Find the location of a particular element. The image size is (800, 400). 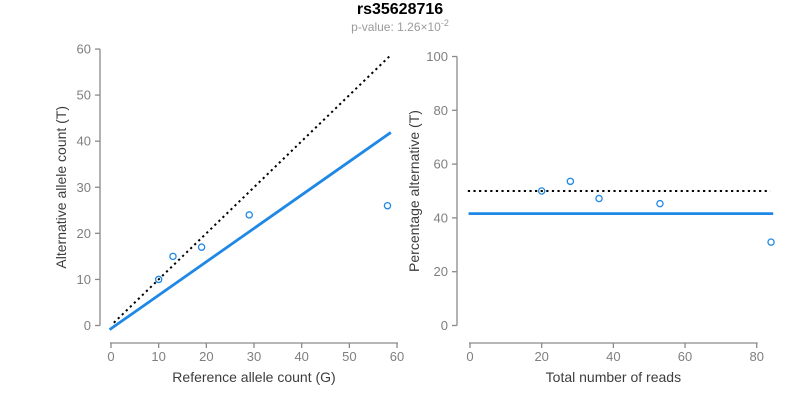

x-tick-label: 80 is located at coordinates (756, 356).